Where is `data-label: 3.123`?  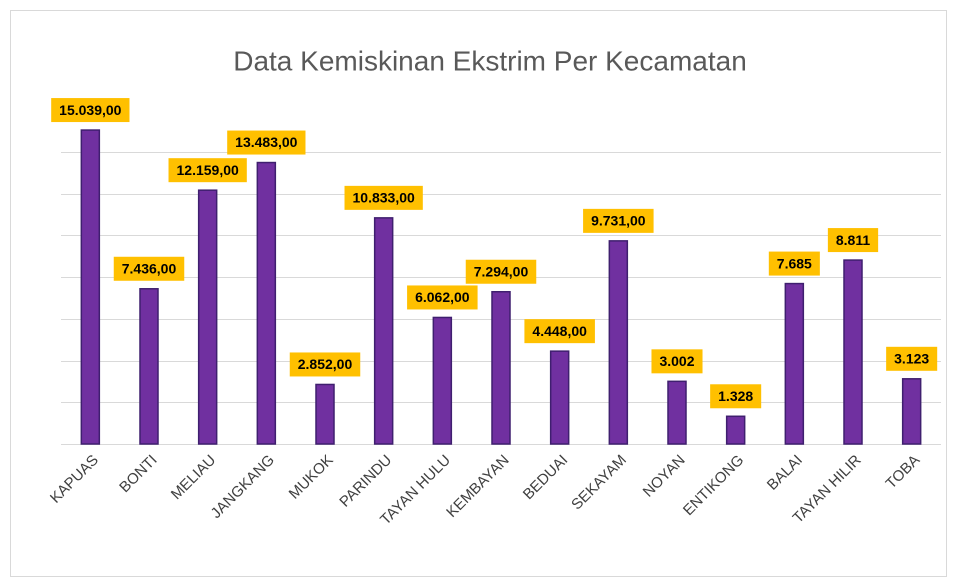 data-label: 3.123 is located at coordinates (911, 359).